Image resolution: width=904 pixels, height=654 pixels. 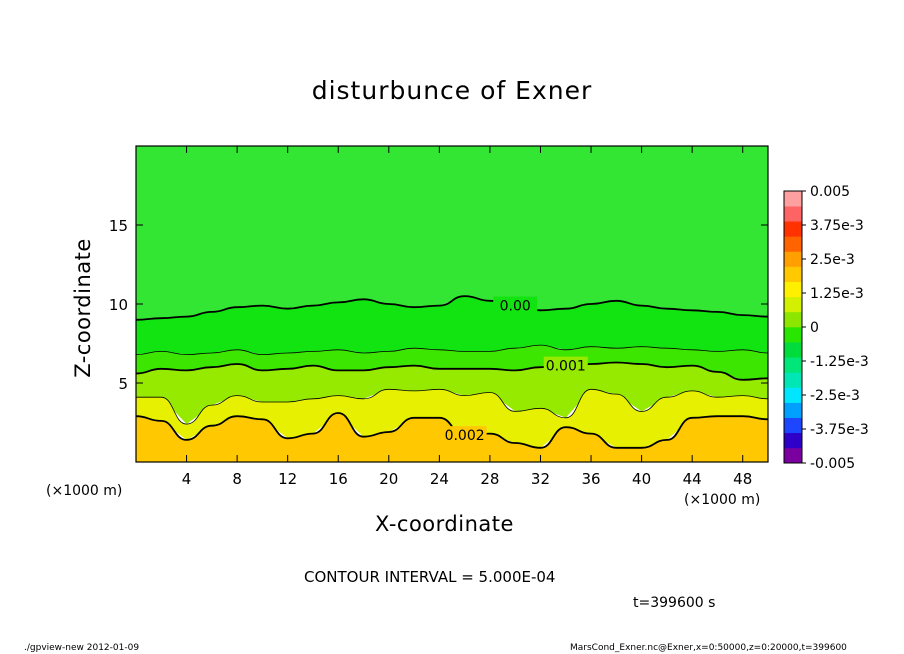 I want to click on y-tick-label: 15, so click(x=118, y=226).